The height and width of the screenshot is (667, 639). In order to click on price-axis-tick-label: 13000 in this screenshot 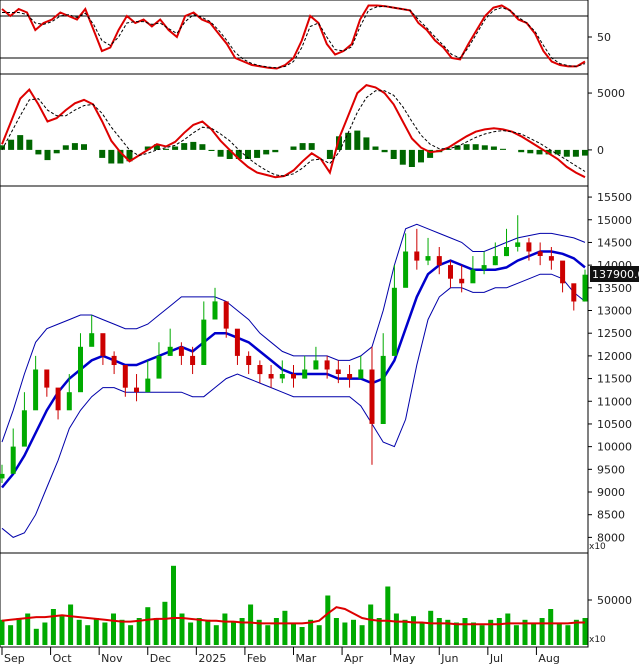, I will do `click(614, 311)`.